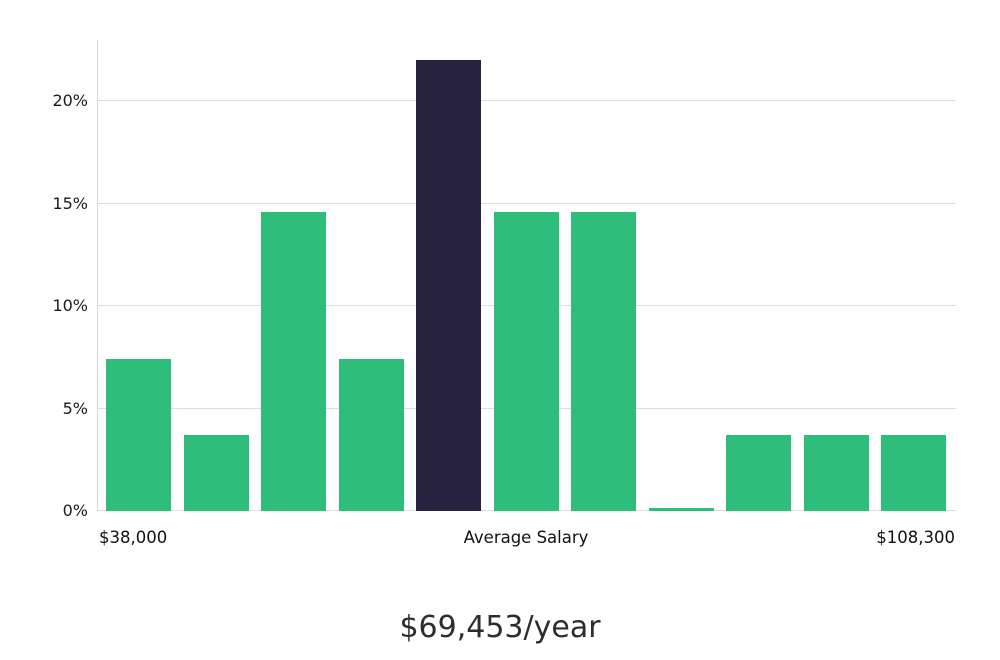 The image size is (1000, 660). I want to click on y-axis-ticks: 0% 5% 10% 15% 20%, so click(44, 280).